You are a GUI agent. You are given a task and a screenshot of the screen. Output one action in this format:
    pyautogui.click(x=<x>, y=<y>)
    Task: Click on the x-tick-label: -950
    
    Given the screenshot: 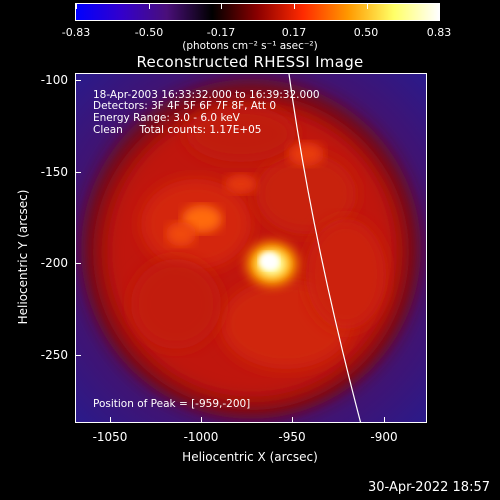 What is the action you would take?
    pyautogui.click(x=292, y=437)
    